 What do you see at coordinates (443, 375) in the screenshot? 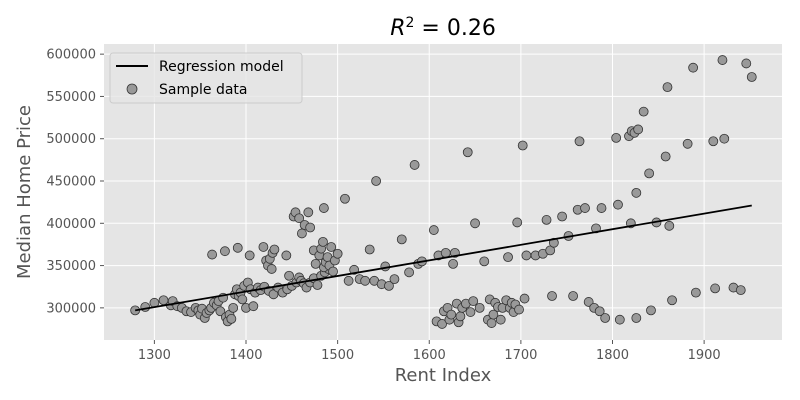
I see `x-axis-label: Rent Index` at bounding box center [443, 375].